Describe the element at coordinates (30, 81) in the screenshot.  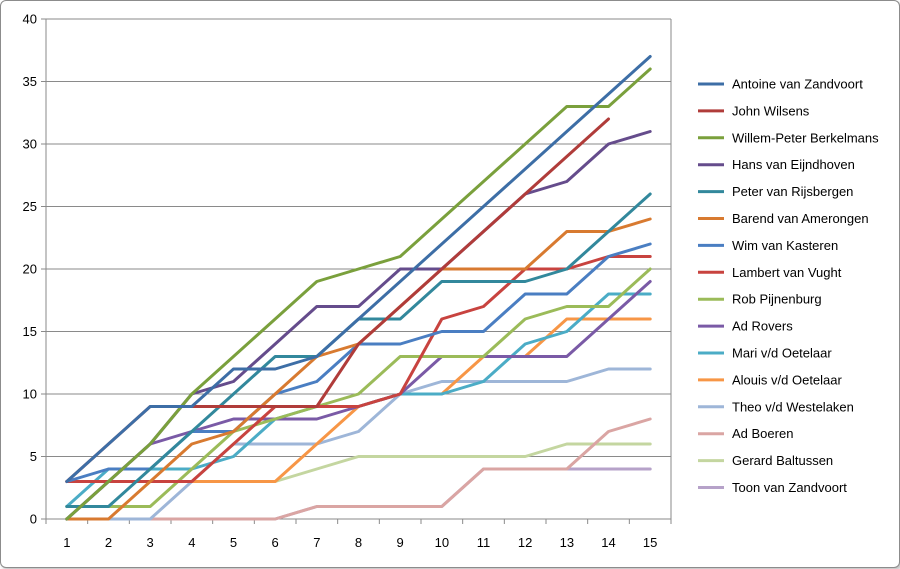
I see `y-tick-label: 35` at that location.